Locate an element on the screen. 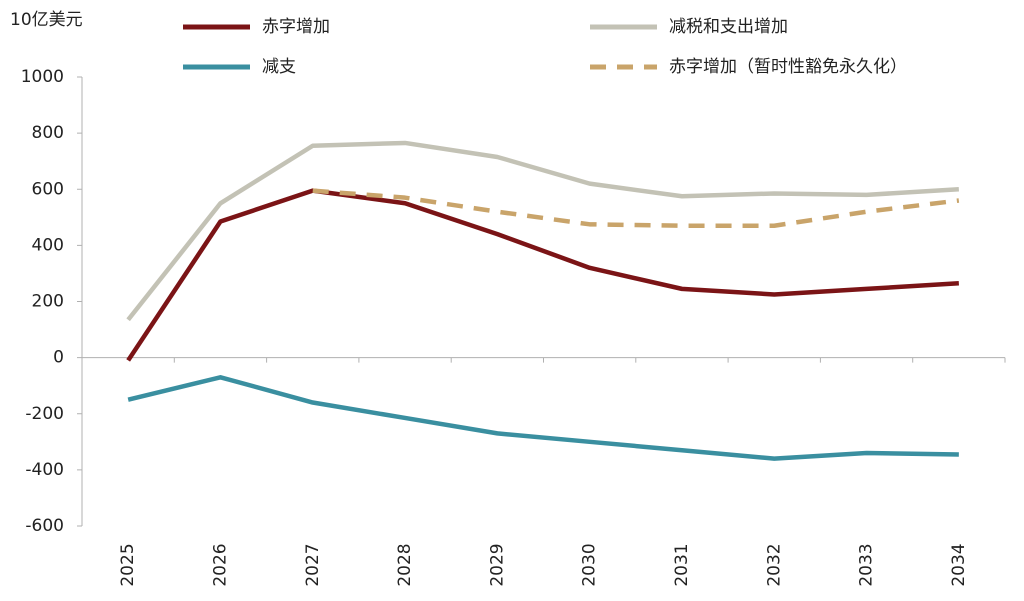 This screenshot has width=1024, height=601. legend-label: 减税和支出增加 is located at coordinates (728, 27).